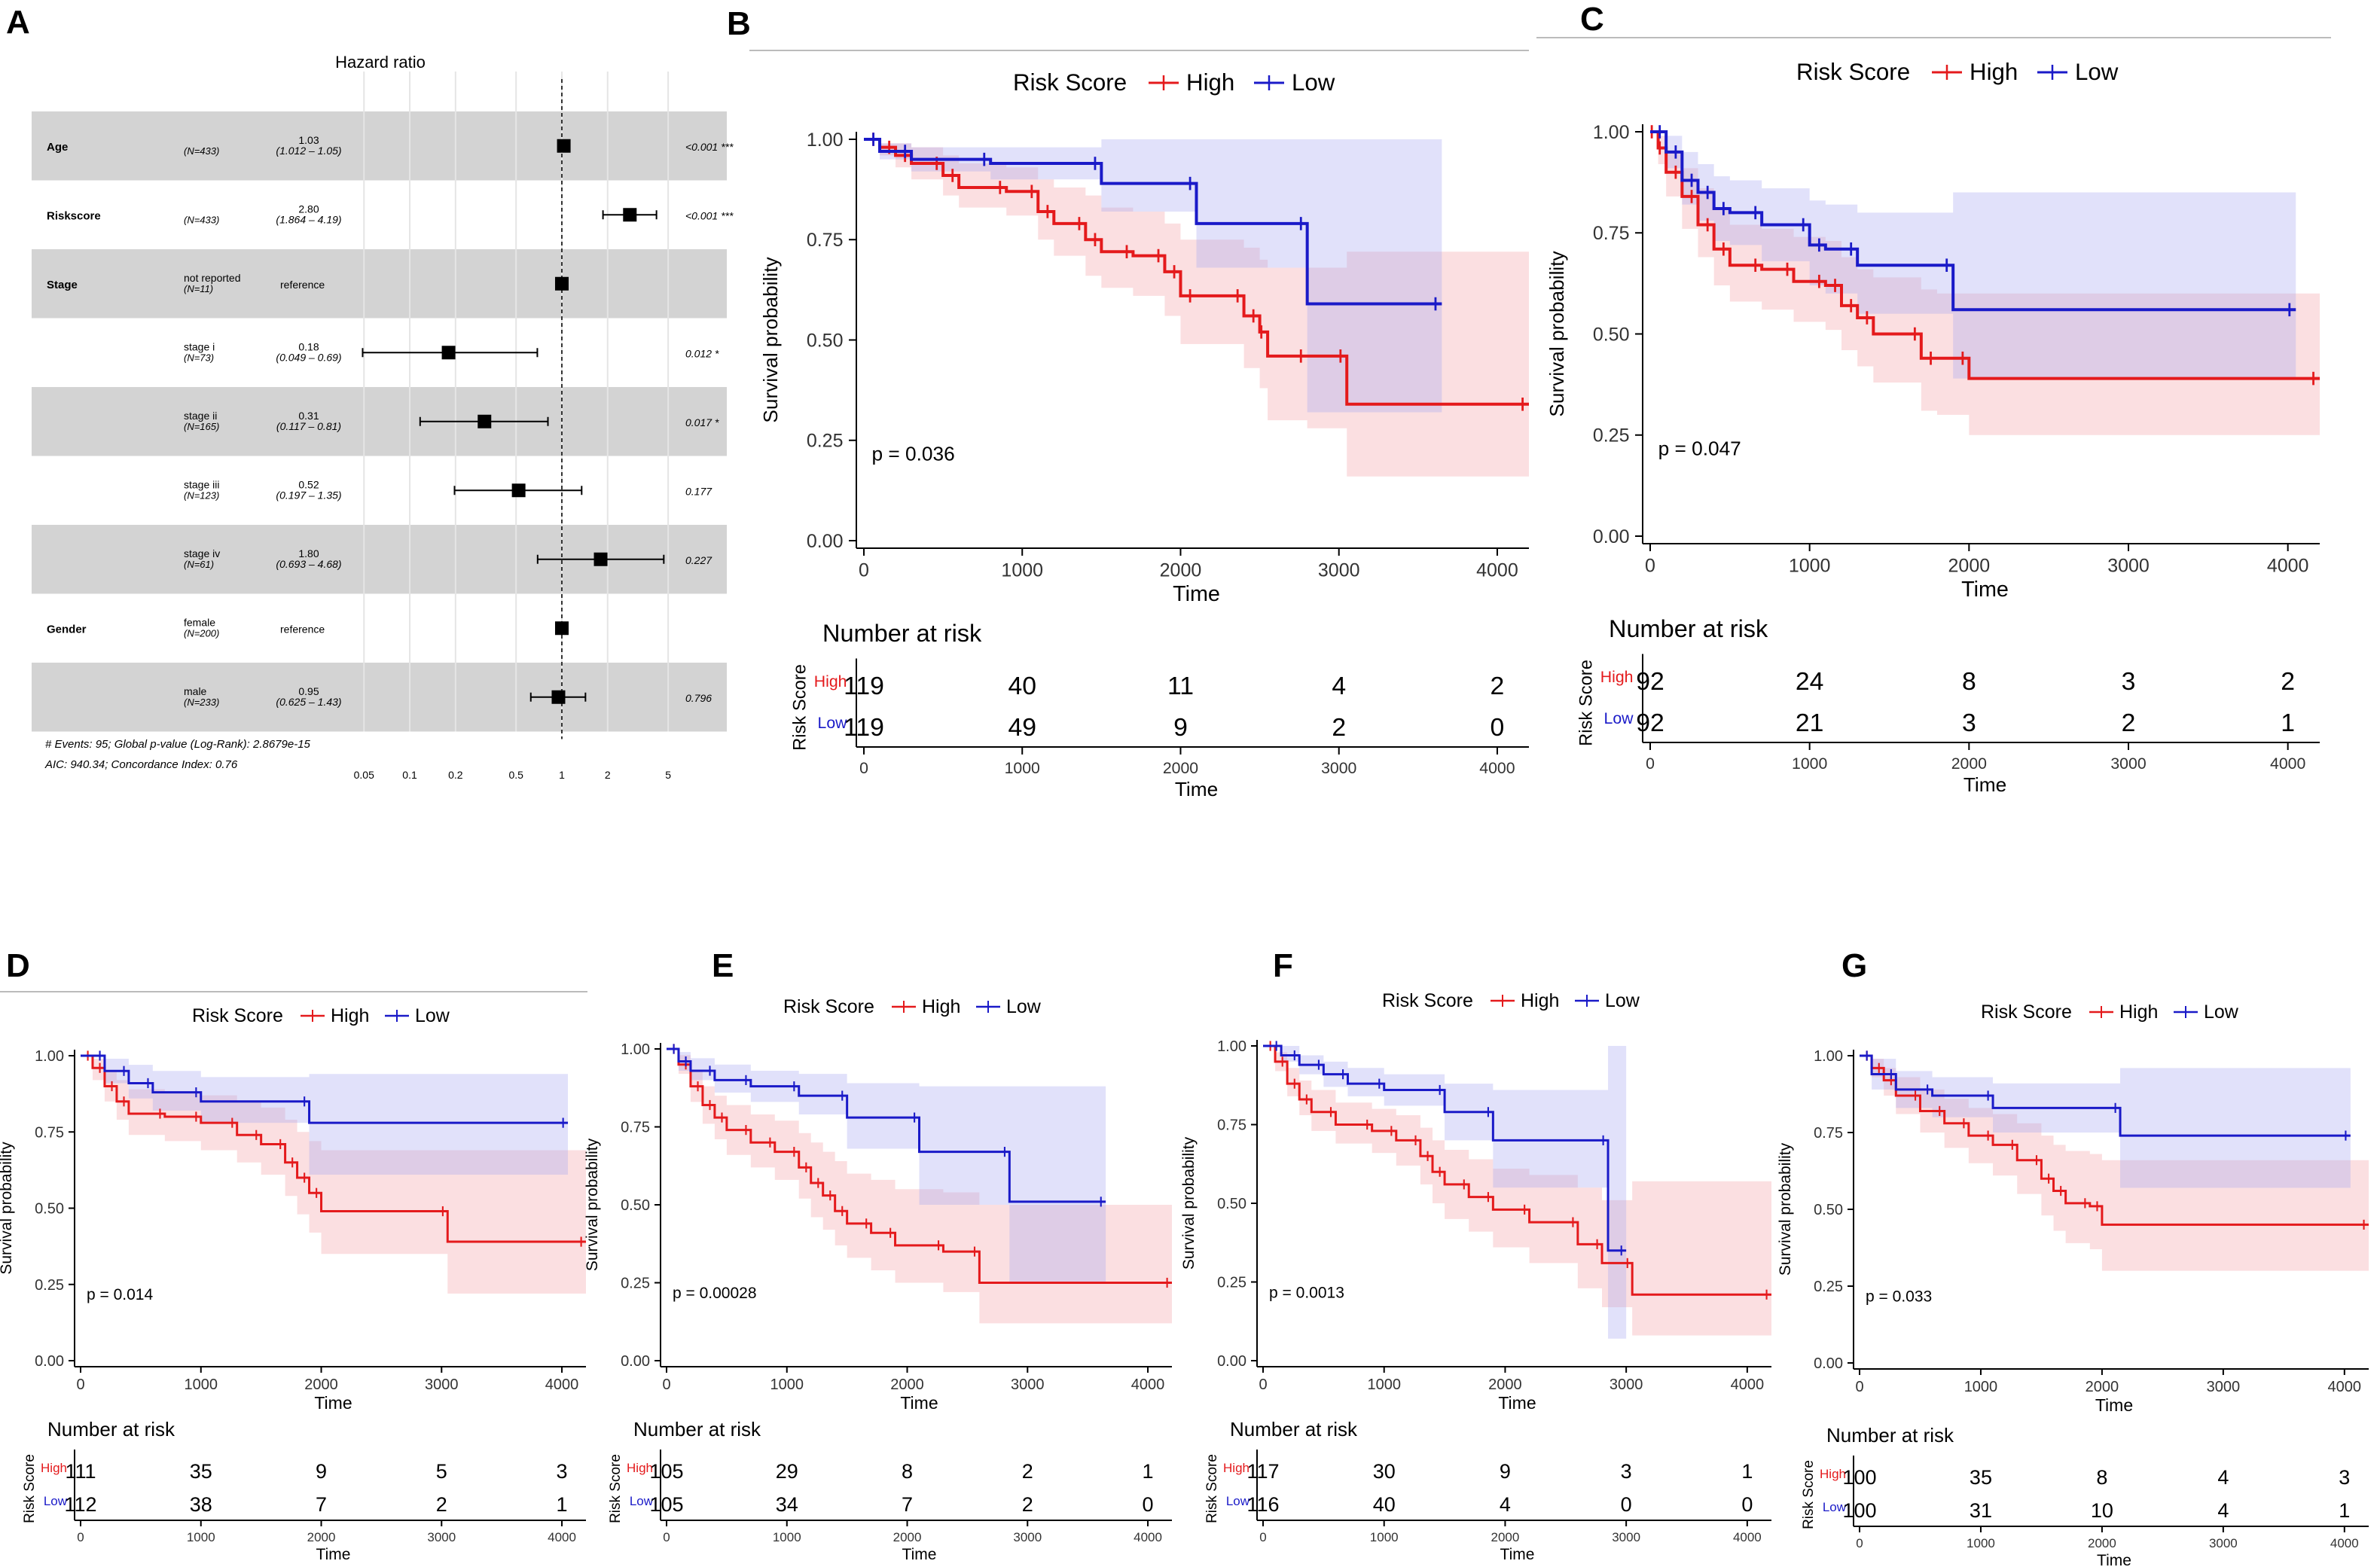 The width and height of the screenshot is (2380, 1567). What do you see at coordinates (1650, 566) in the screenshot?
I see `x-tick-label-c: 0` at bounding box center [1650, 566].